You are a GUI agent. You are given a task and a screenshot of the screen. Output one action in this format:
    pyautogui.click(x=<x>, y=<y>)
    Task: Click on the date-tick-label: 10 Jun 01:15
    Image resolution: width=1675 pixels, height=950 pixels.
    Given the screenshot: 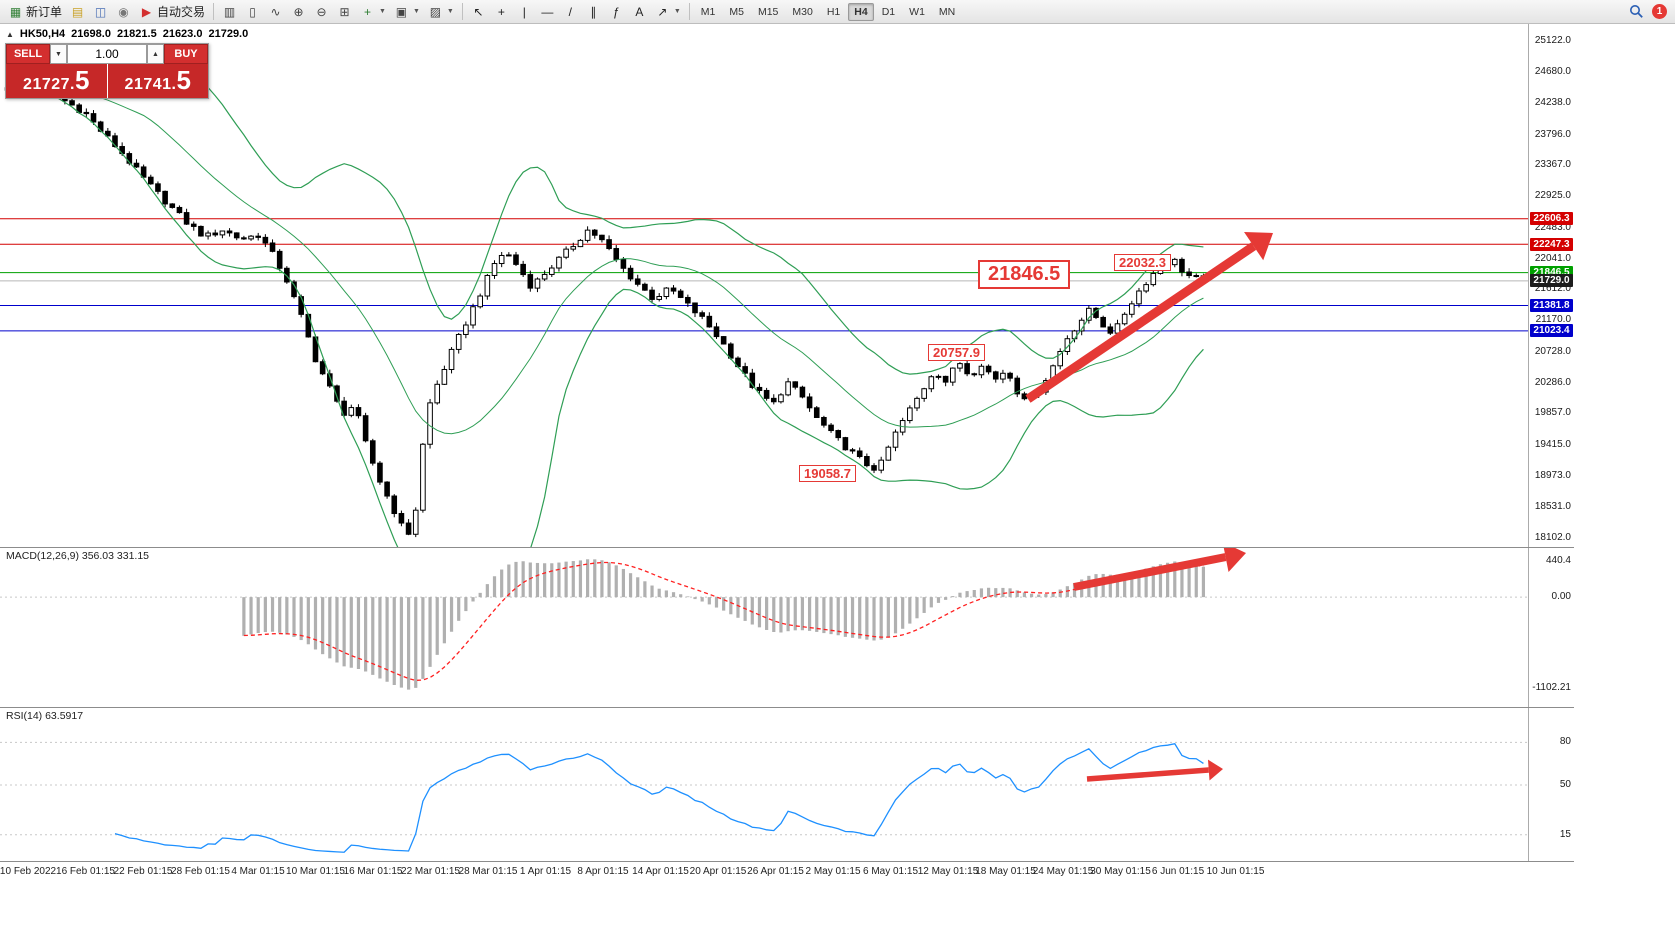 What is the action you would take?
    pyautogui.click(x=1235, y=871)
    